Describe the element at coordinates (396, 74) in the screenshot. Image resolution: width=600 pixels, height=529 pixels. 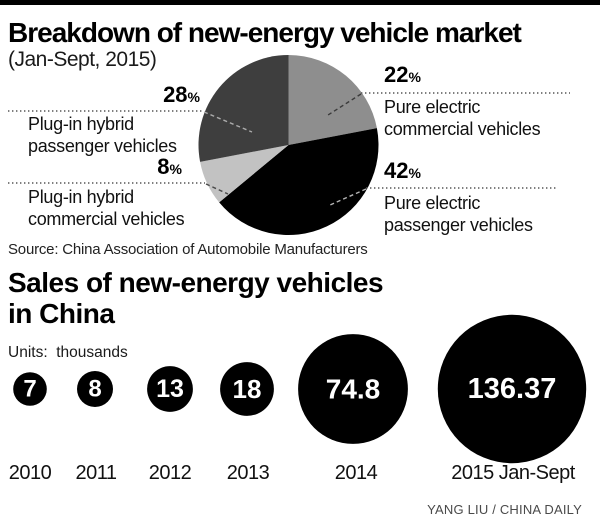
I see `pct-value: 22` at that location.